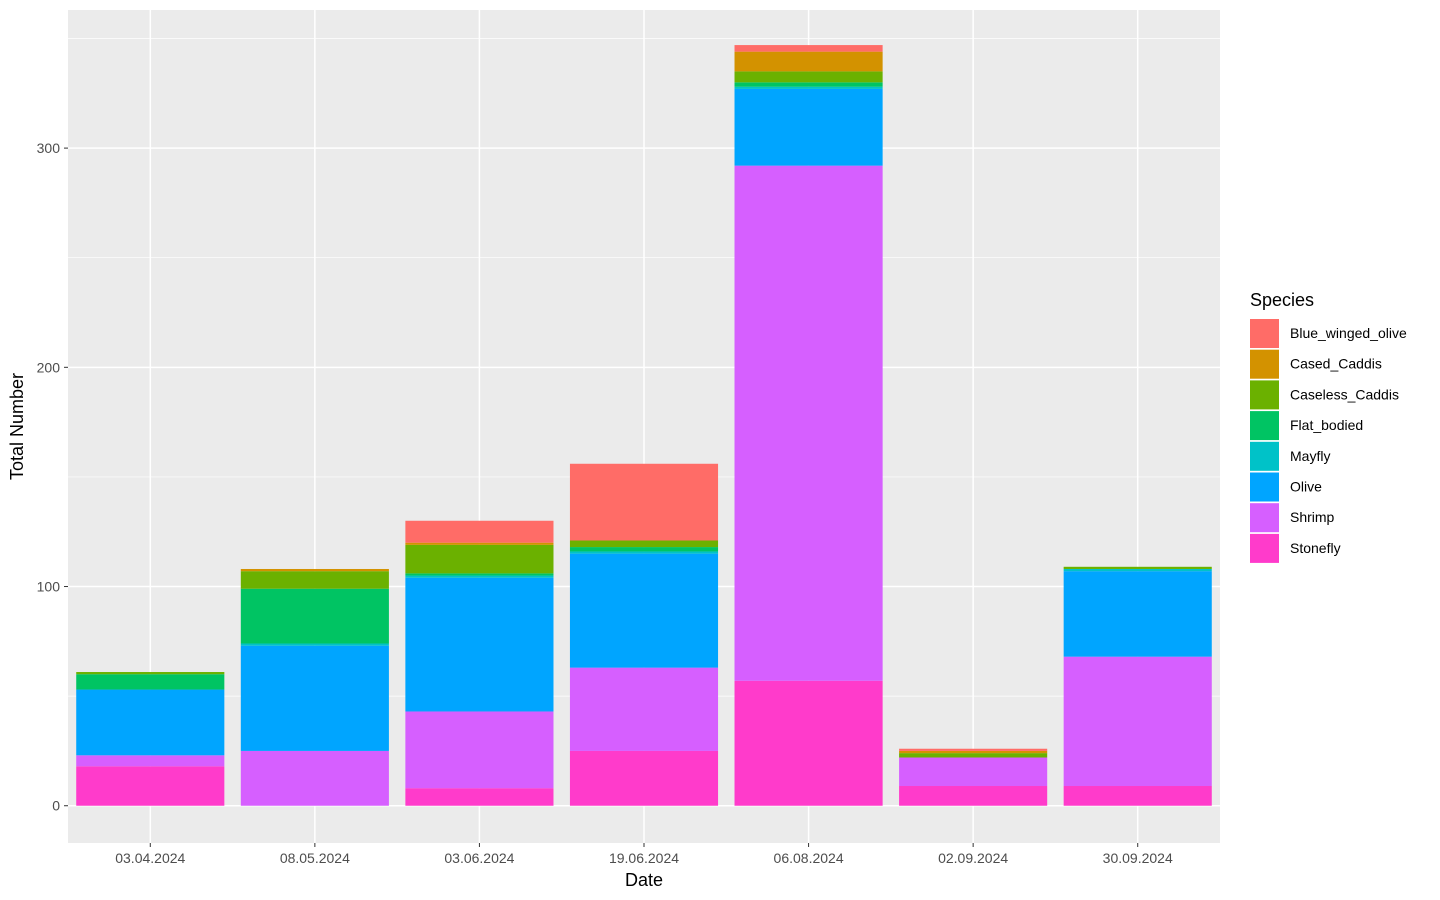 This screenshot has width=1440, height=900. I want to click on legend-label: Flat_bodied, so click(1326, 425).